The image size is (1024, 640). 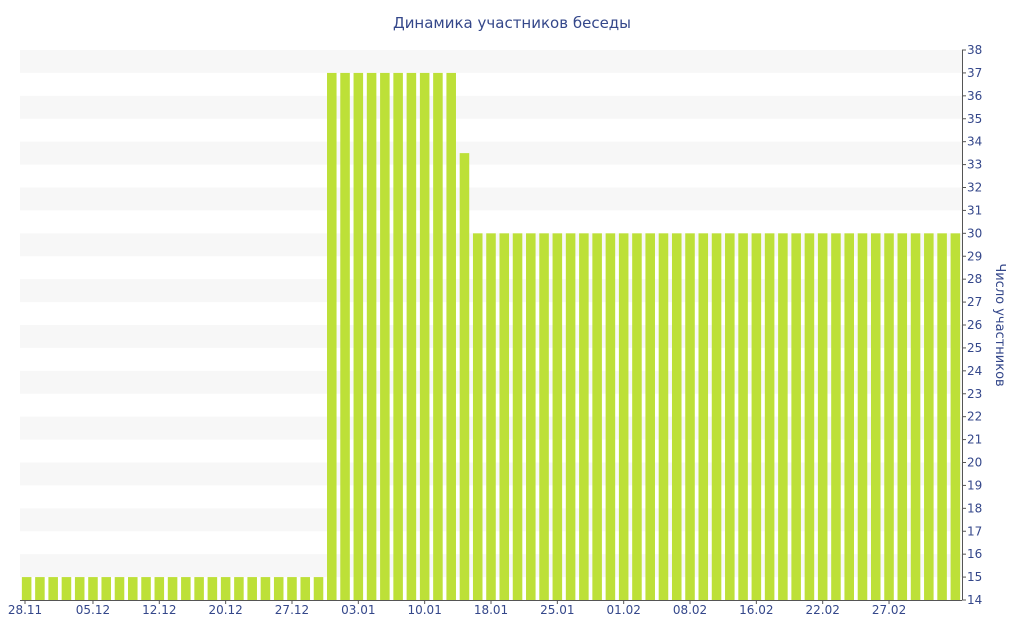 What do you see at coordinates (974, 577) in the screenshot?
I see `y-tick-label: 15` at bounding box center [974, 577].